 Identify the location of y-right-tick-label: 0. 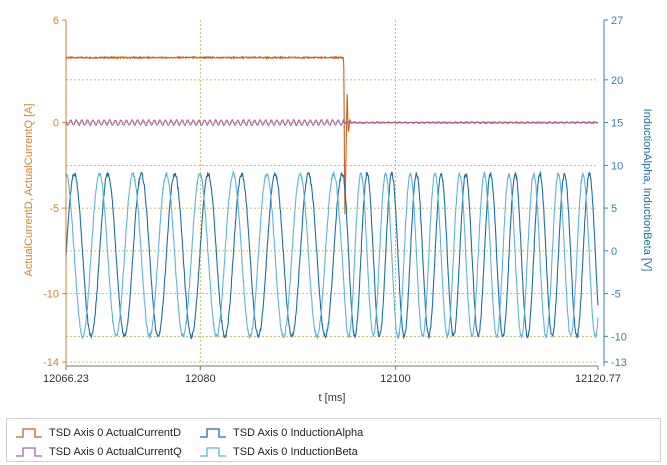
(614, 252).